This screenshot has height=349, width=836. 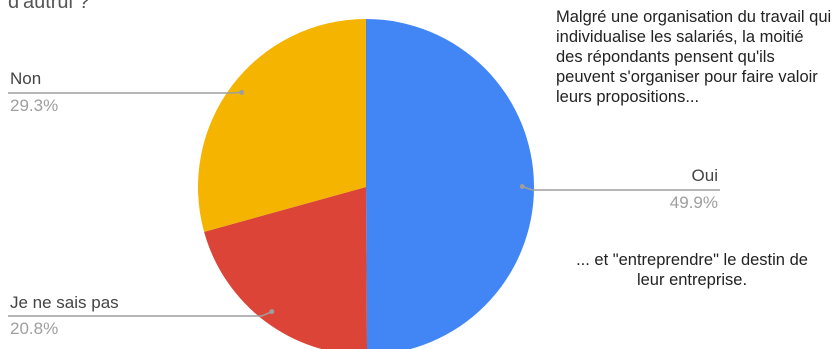 I want to click on pie-slice-non, so click(x=281, y=125).